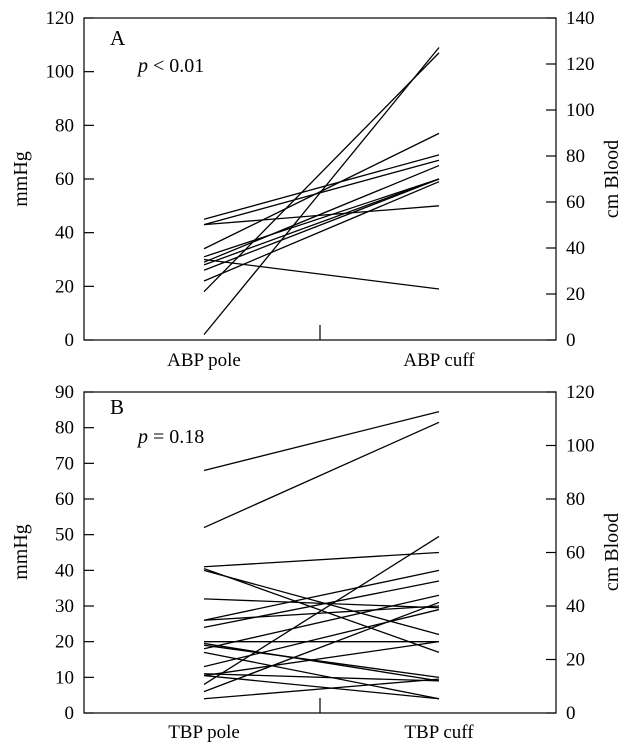 This screenshot has width=637, height=742. Describe the element at coordinates (176, 437) in the screenshot. I see `p-value-text: = 0.18` at that location.